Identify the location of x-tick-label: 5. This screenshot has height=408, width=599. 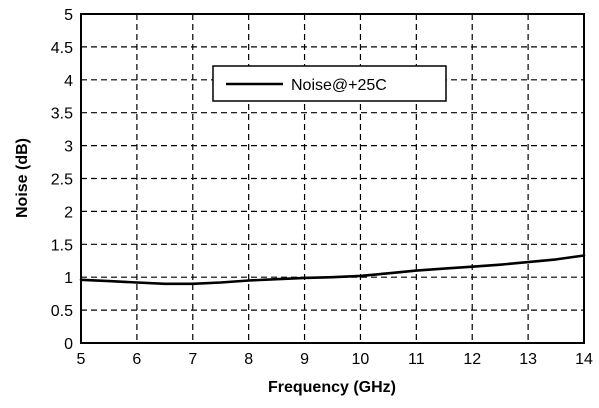
(81, 359).